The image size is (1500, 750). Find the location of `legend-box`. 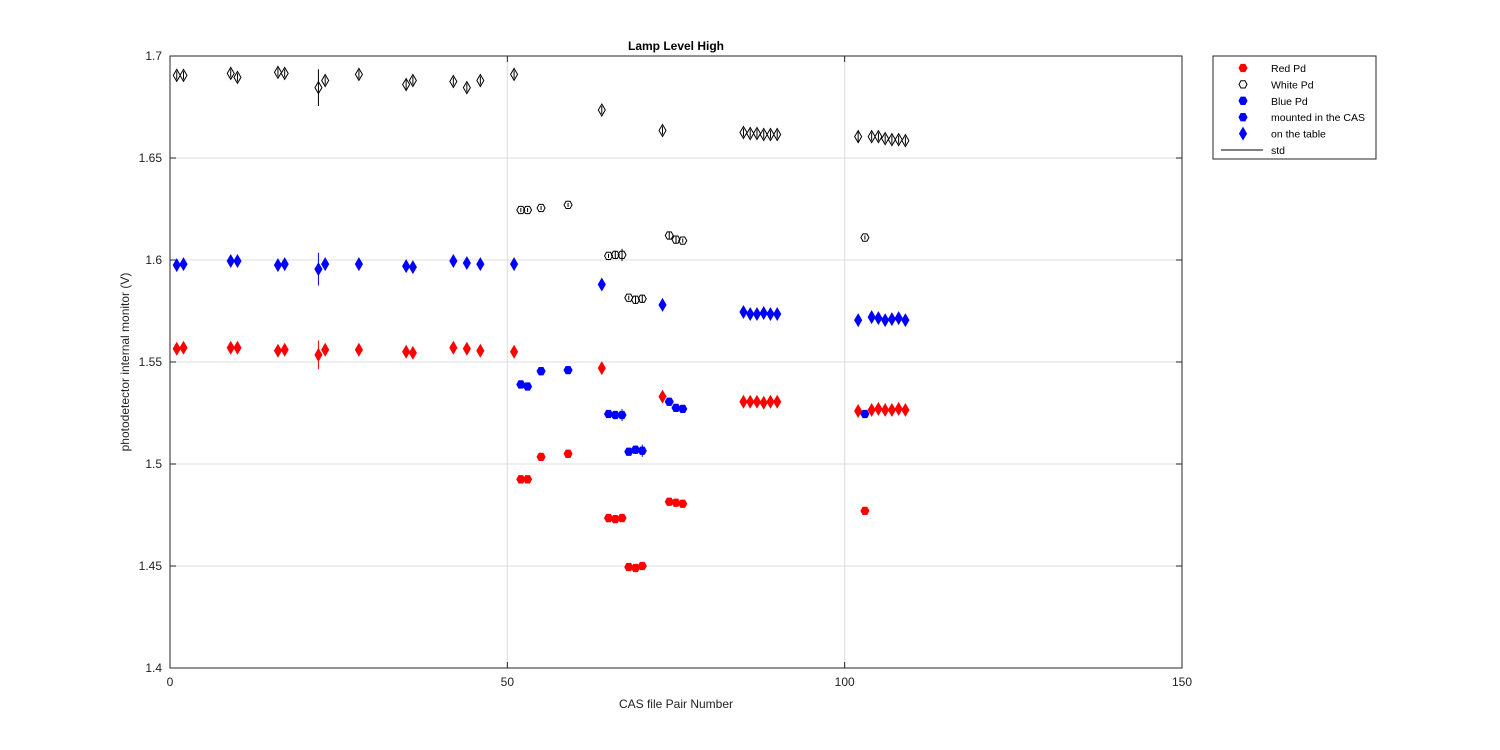

legend-box is located at coordinates (1294, 107).